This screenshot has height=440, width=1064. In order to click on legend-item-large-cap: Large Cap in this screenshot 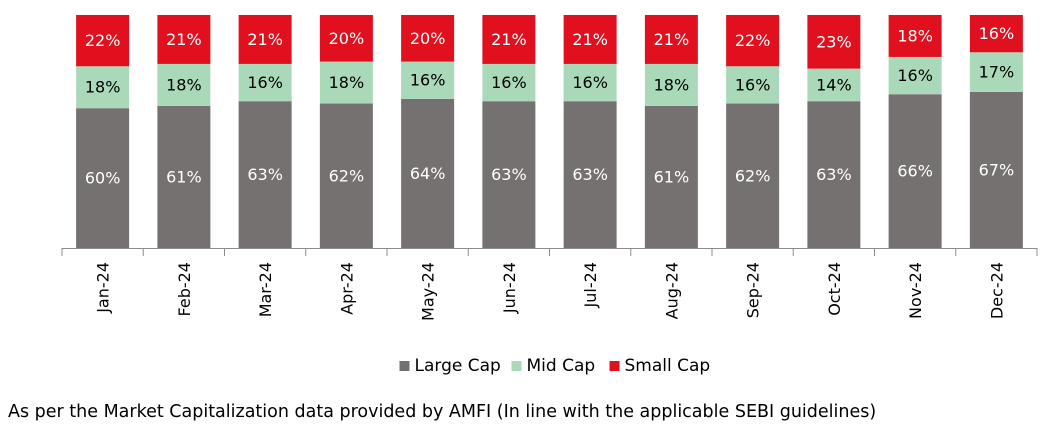, I will do `click(450, 366)`.